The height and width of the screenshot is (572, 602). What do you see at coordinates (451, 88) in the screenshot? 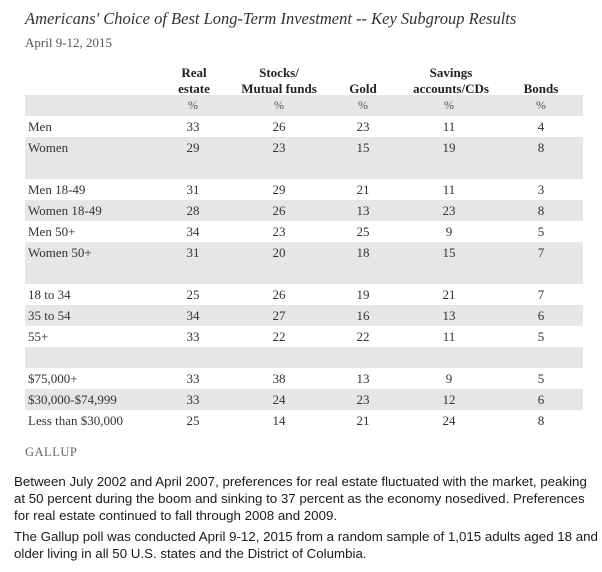
I see `column-header-line2: accounts/CDs` at bounding box center [451, 88].